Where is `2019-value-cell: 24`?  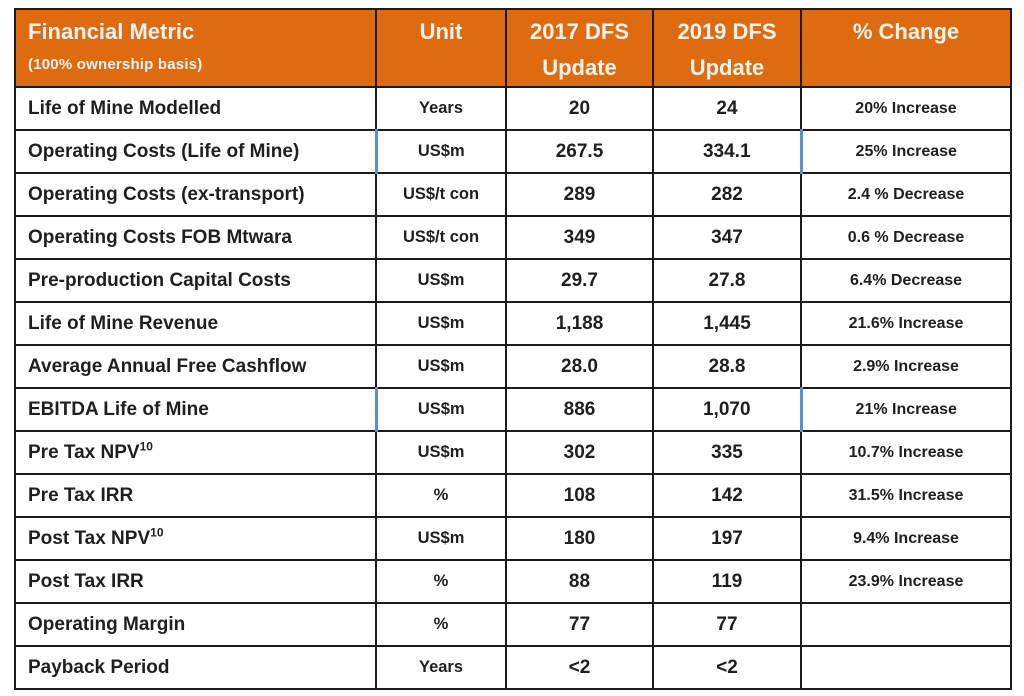
2019-value-cell: 24 is located at coordinates (727, 108).